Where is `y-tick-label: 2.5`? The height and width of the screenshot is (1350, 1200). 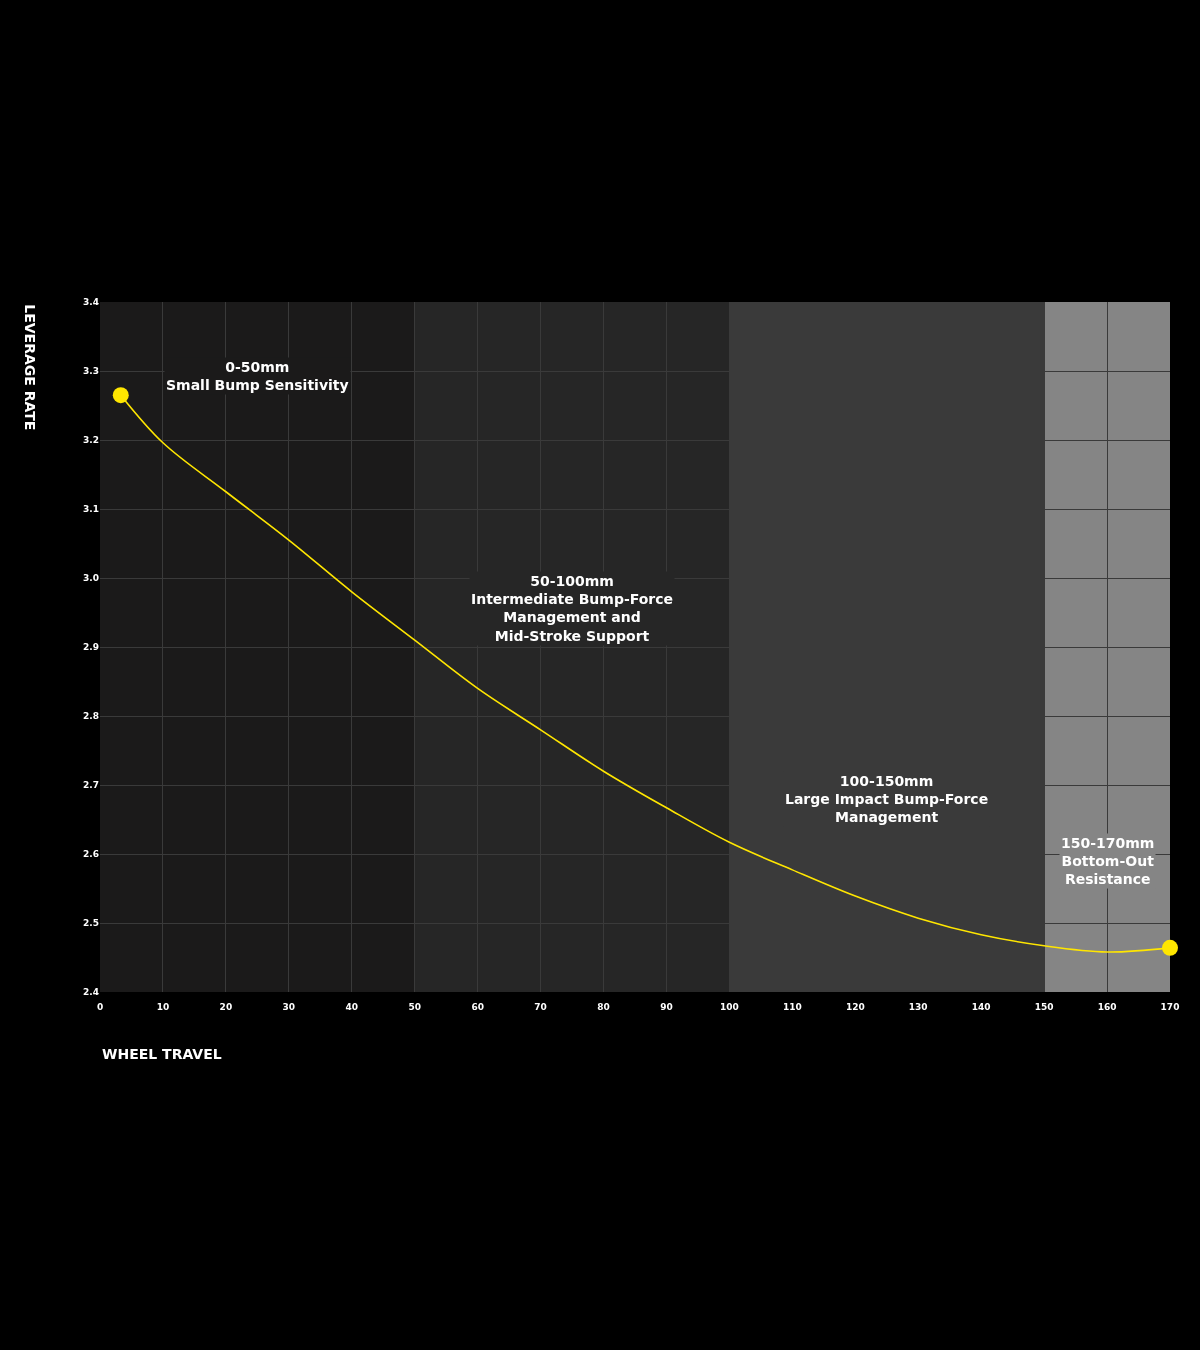
y-tick-label: 2.5 is located at coordinates (91, 923).